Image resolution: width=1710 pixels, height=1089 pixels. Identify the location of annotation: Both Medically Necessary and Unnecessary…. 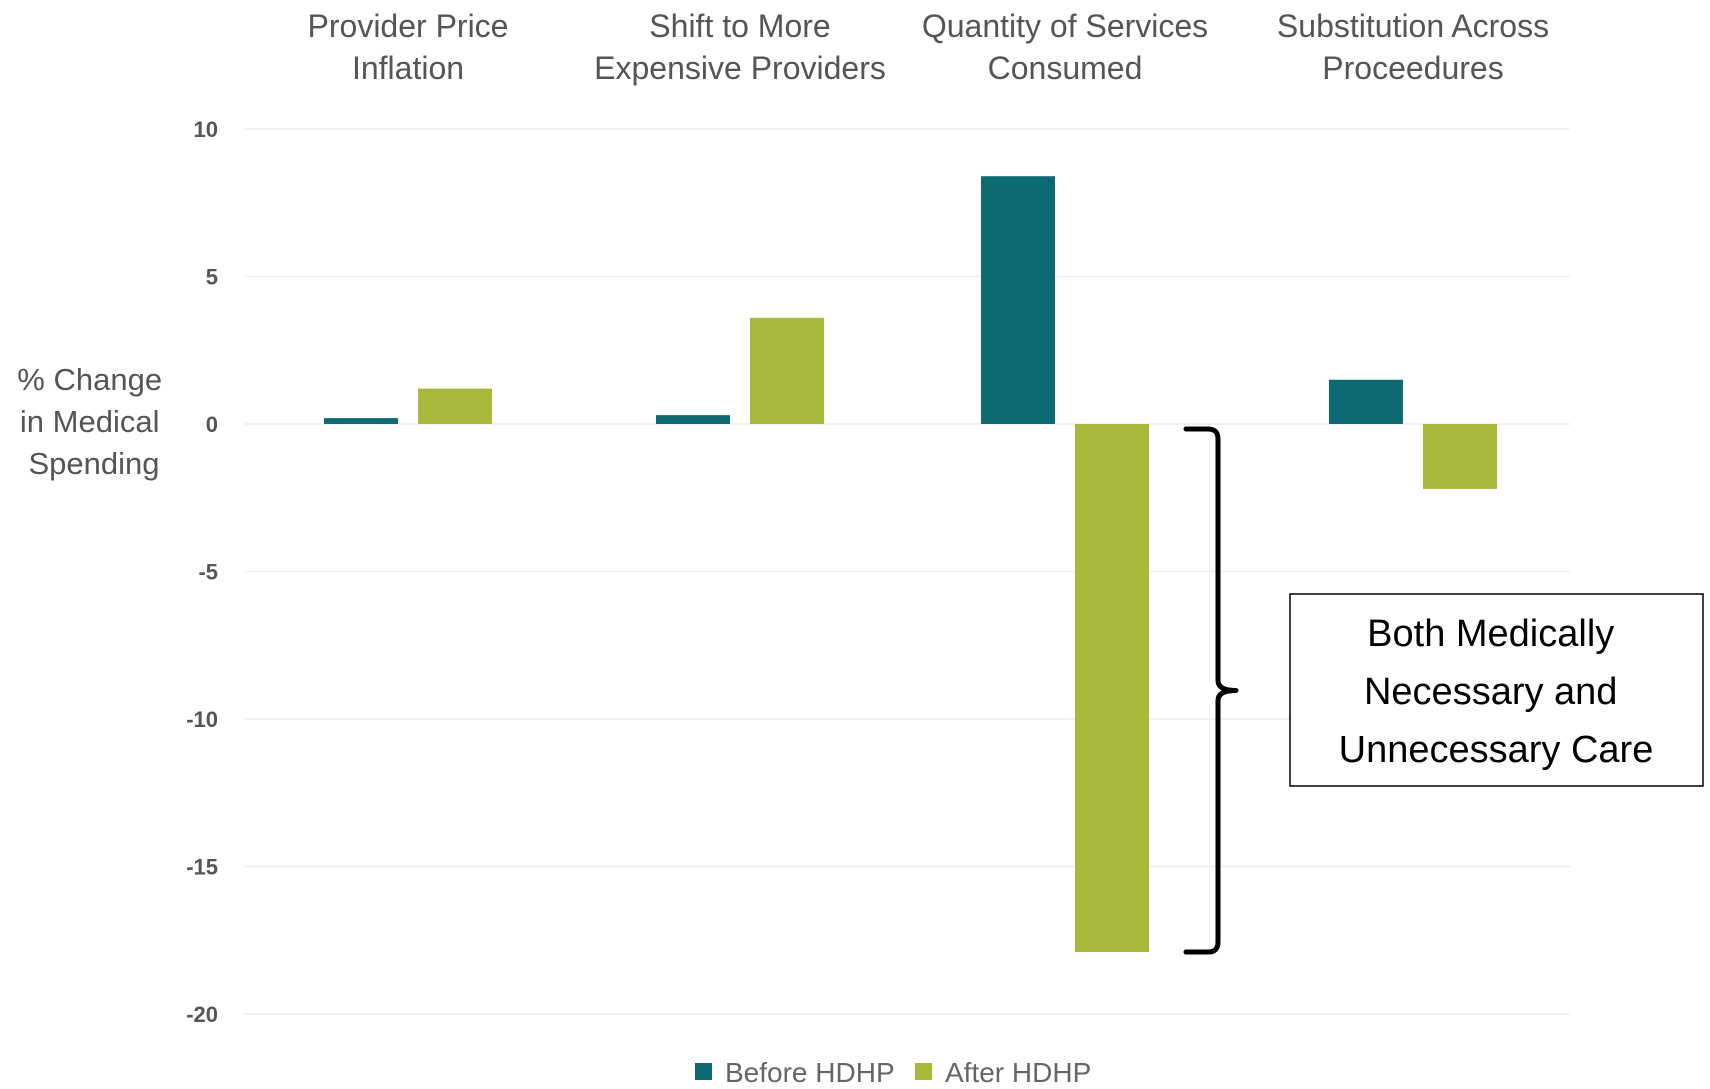
(1443, 690).